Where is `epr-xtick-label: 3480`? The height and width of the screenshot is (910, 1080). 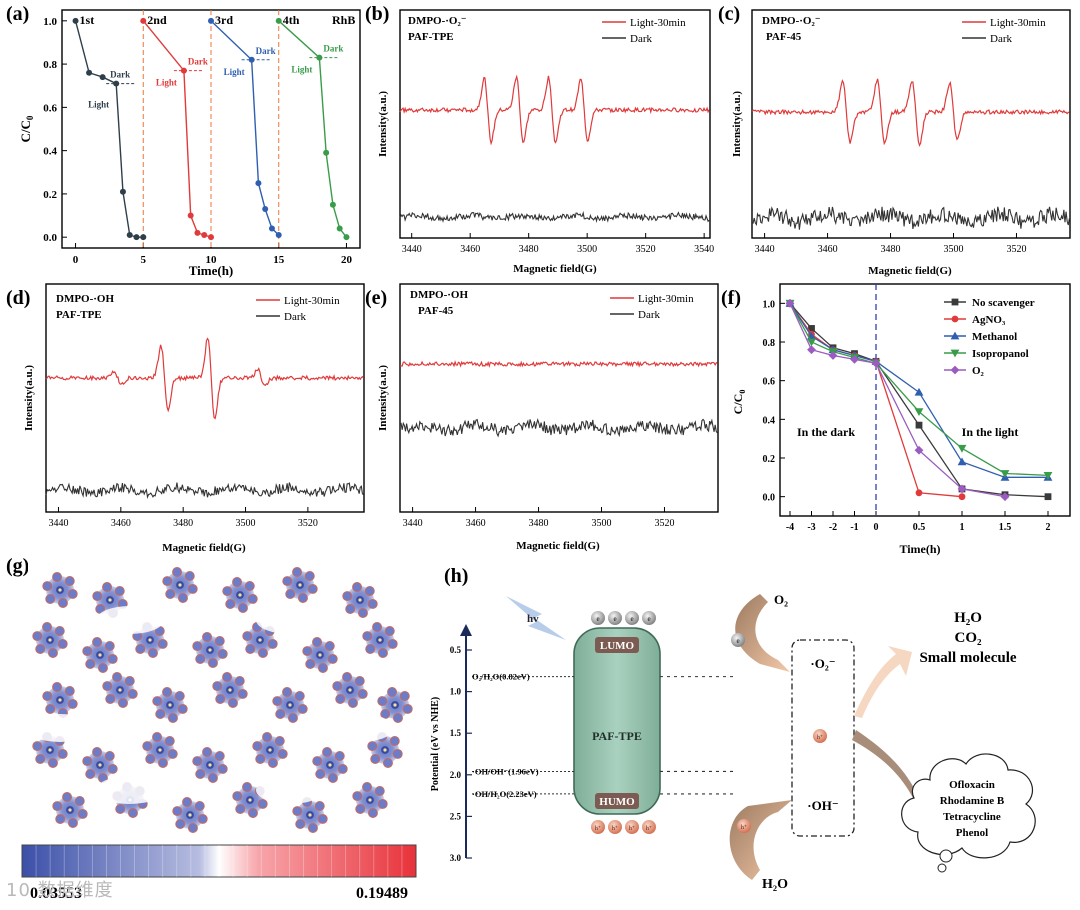
epr-xtick-label: 3480 is located at coordinates (529, 249).